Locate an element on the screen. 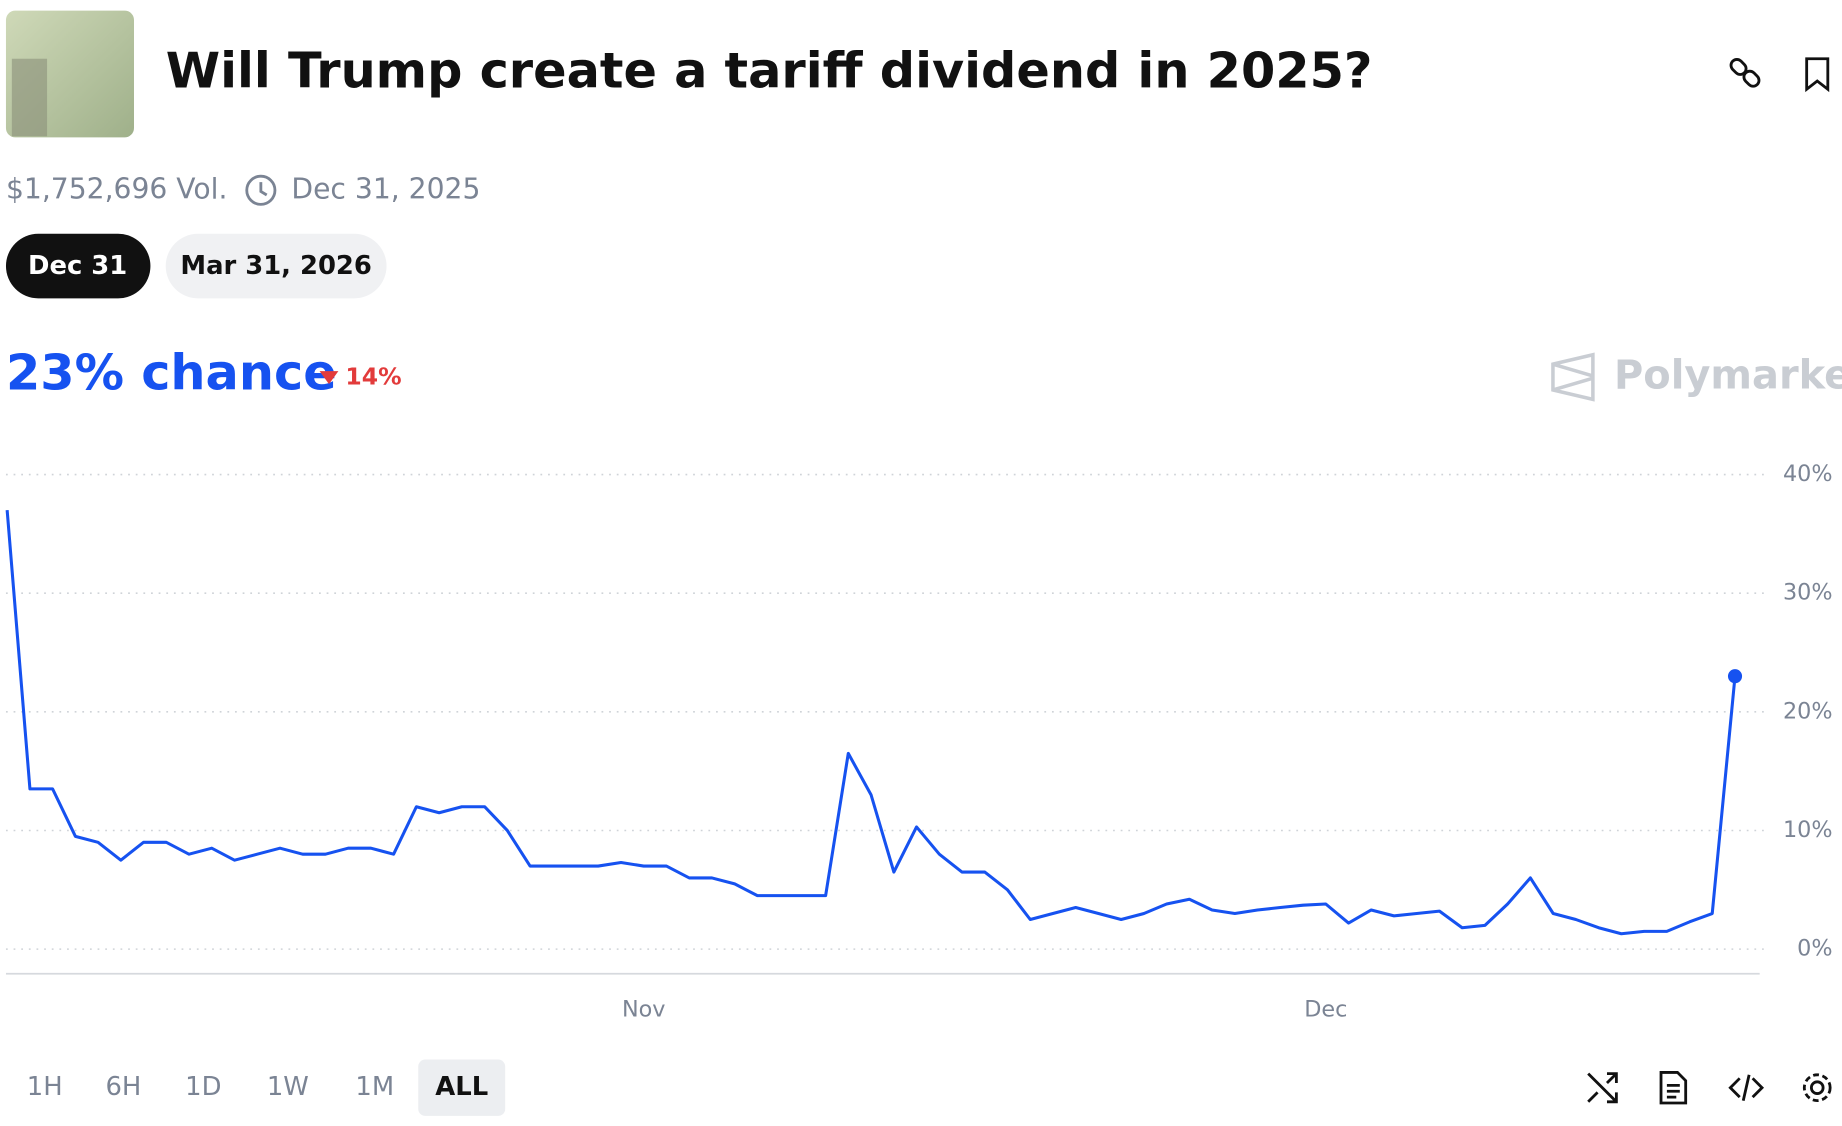 The image size is (1842, 1126). brand-logo is located at coordinates (1573, 377).